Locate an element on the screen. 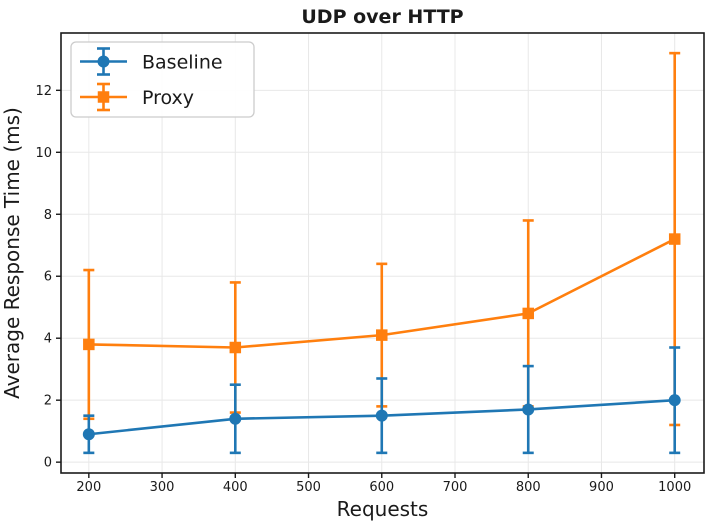 The height and width of the screenshot is (532, 714). x-tick-label: 700 is located at coordinates (455, 487).